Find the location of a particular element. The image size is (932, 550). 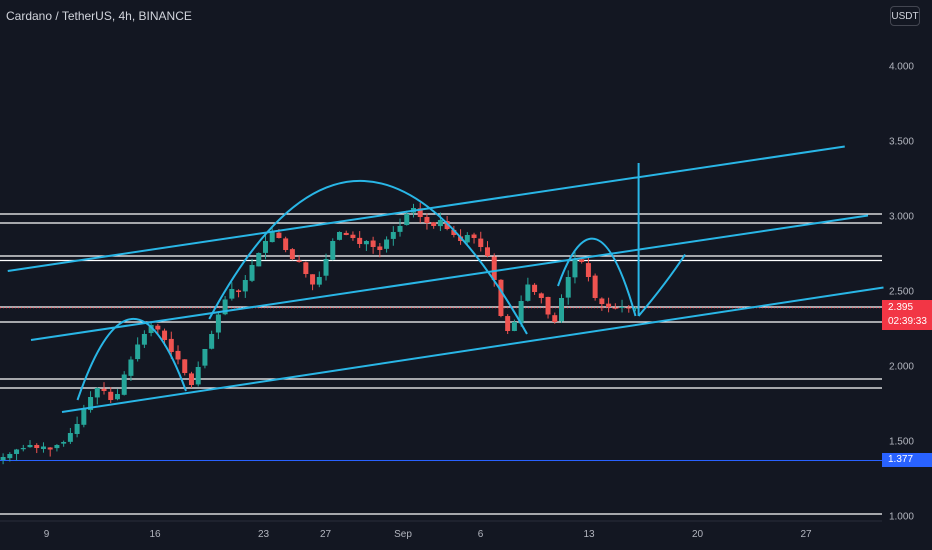

price-tick-label: 3.000 is located at coordinates (901, 217).